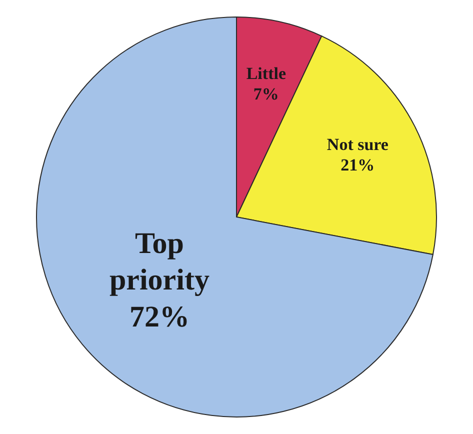 The width and height of the screenshot is (473, 434). What do you see at coordinates (159, 317) in the screenshot?
I see `data-label: 72%` at bounding box center [159, 317].